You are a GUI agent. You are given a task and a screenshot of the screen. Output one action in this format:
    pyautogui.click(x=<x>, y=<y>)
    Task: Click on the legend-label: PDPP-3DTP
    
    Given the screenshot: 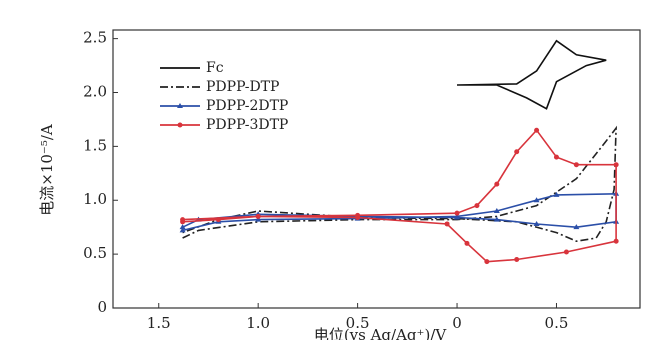 What is the action you would take?
    pyautogui.click(x=247, y=125)
    